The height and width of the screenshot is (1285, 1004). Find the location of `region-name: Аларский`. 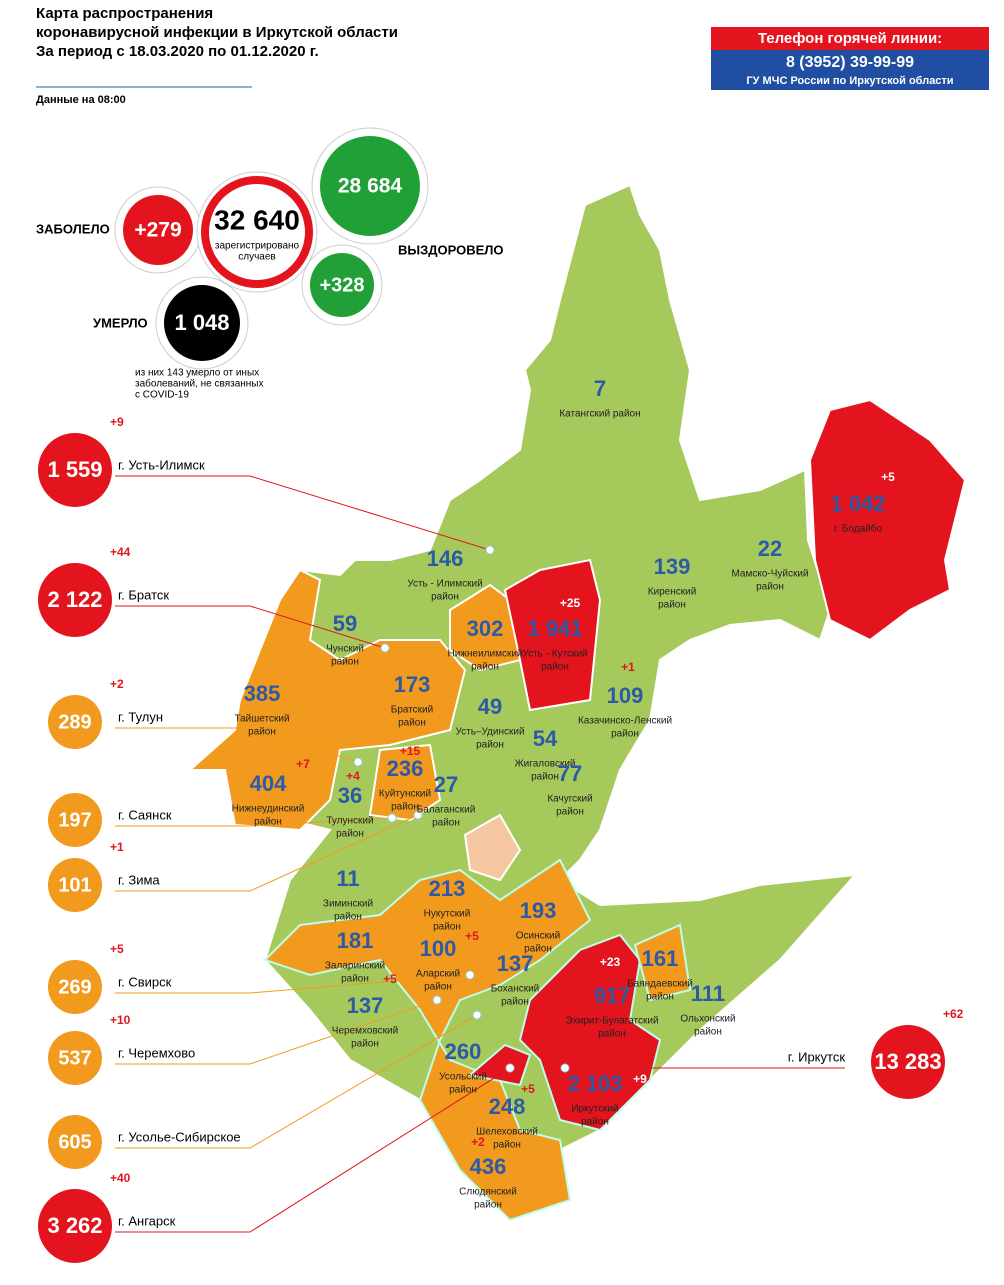

region-name: Аларский is located at coordinates (438, 974).